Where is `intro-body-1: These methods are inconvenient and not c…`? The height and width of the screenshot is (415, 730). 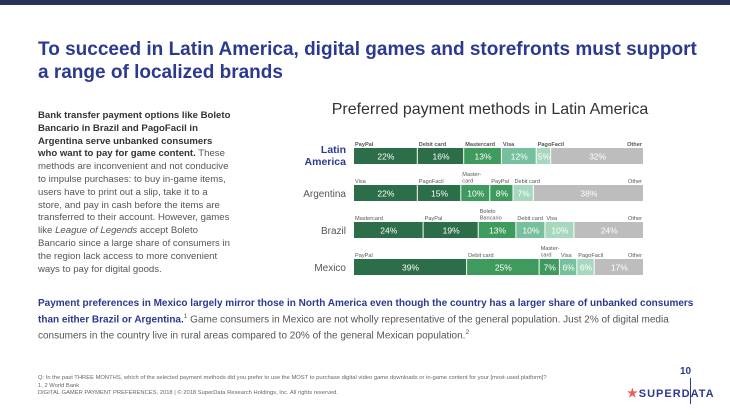 intro-body-1: These methods are inconvenient and not c… is located at coordinates (134, 192).